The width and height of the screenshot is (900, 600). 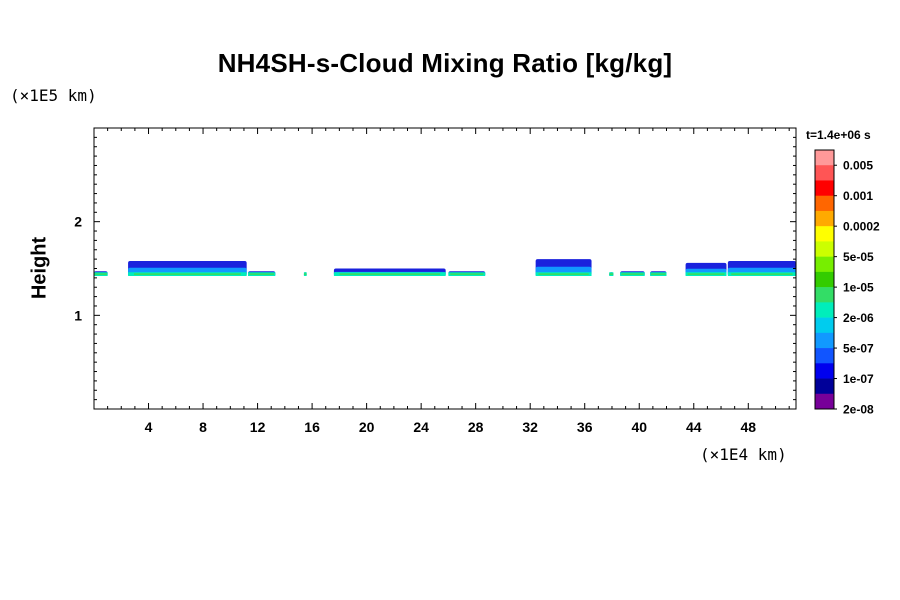 I want to click on y-tick-label: 2, so click(x=78, y=222).